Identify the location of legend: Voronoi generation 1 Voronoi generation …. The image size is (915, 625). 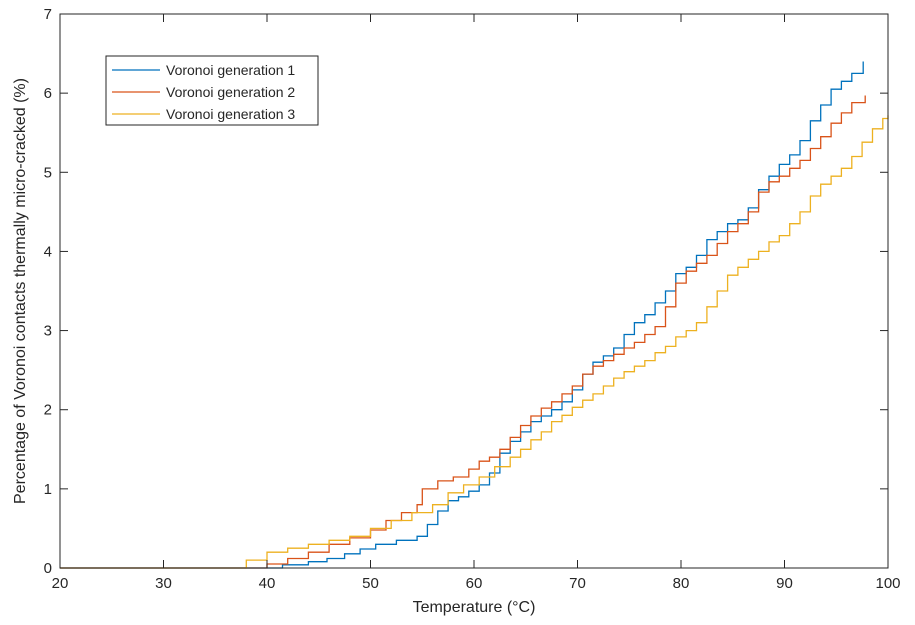
(212, 90).